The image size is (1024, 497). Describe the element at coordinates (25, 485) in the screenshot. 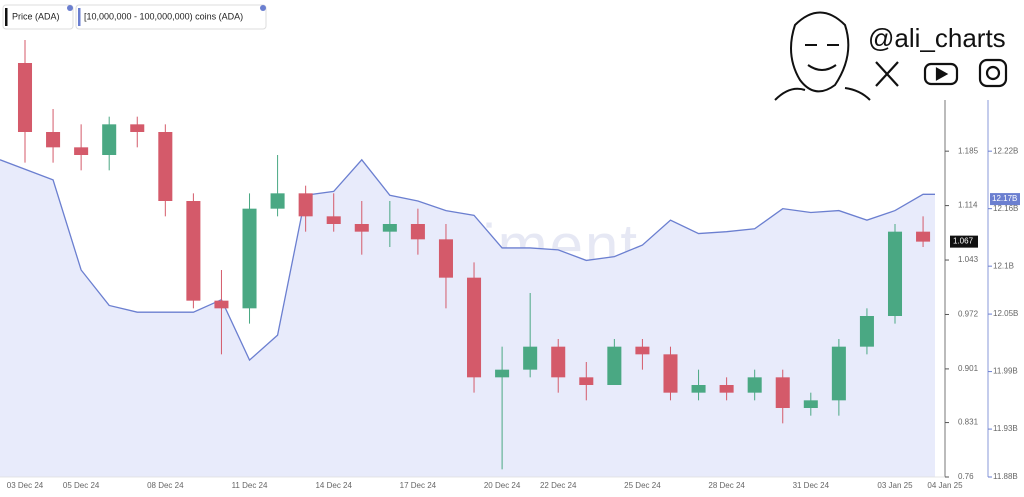

I see `x-tick-label: 03 Dec 24` at that location.